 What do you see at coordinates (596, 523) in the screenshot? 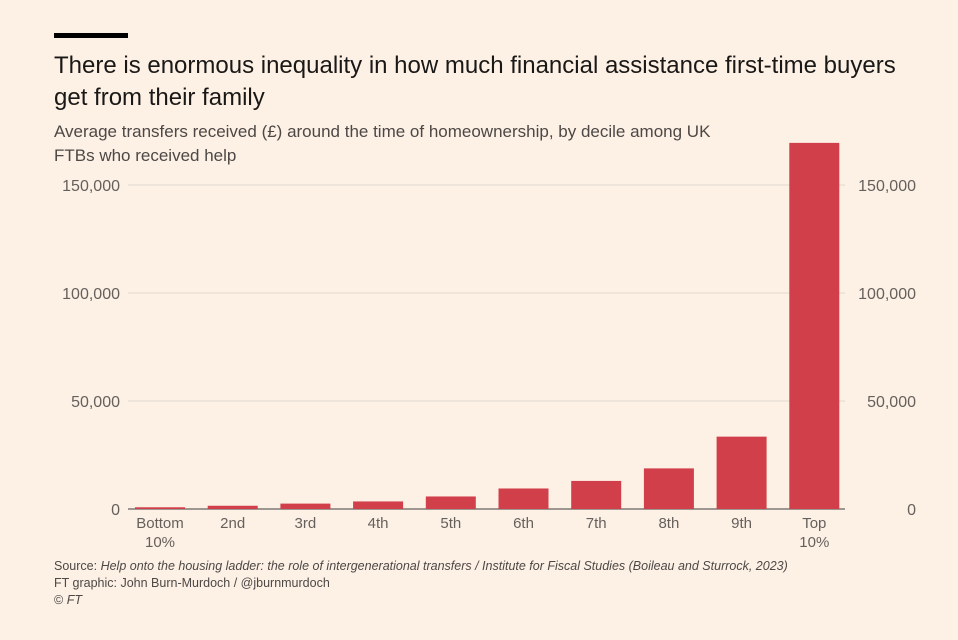
I see `x-tick-label: 7th` at bounding box center [596, 523].